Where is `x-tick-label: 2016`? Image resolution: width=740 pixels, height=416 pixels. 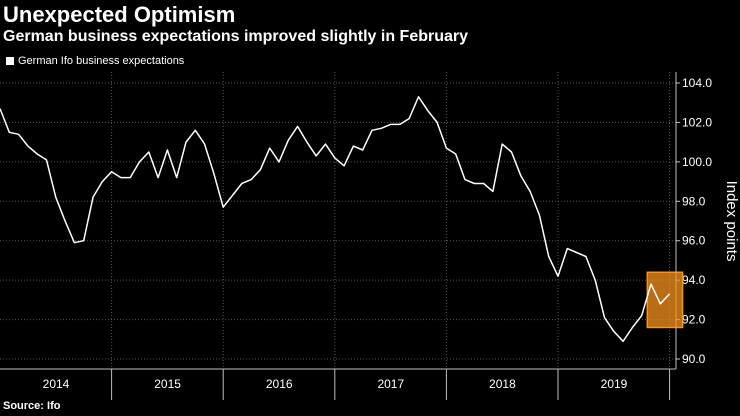 x-tick-label: 2016 is located at coordinates (279, 384).